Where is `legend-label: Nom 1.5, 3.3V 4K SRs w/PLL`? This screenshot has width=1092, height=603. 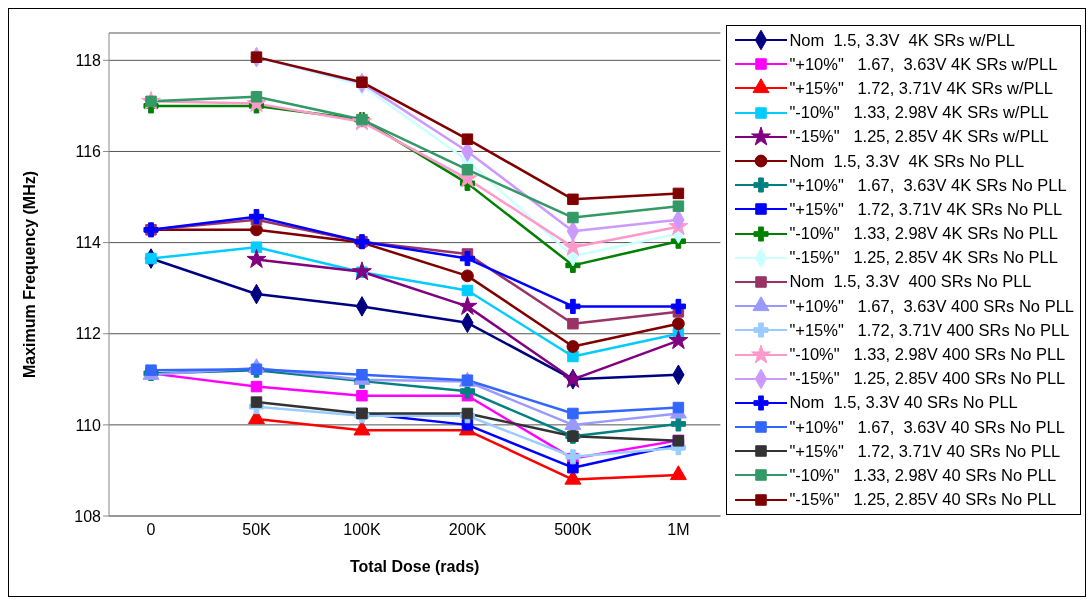
legend-label: Nom 1.5, 3.3V 4K SRs w/PLL is located at coordinates (902, 40).